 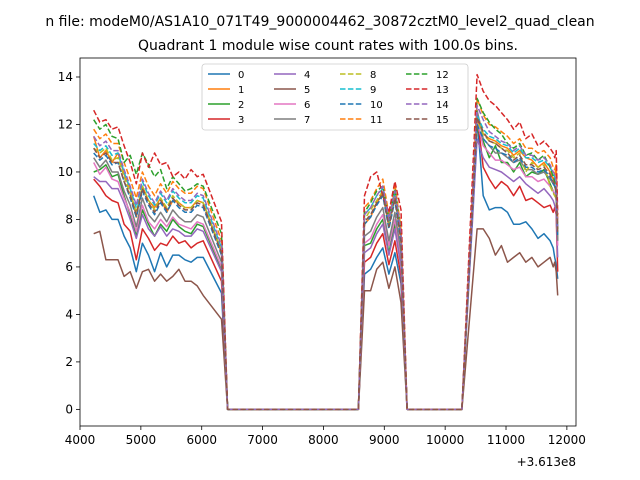 What do you see at coordinates (567, 440) in the screenshot?
I see `x-tick-label: 12000` at bounding box center [567, 440].